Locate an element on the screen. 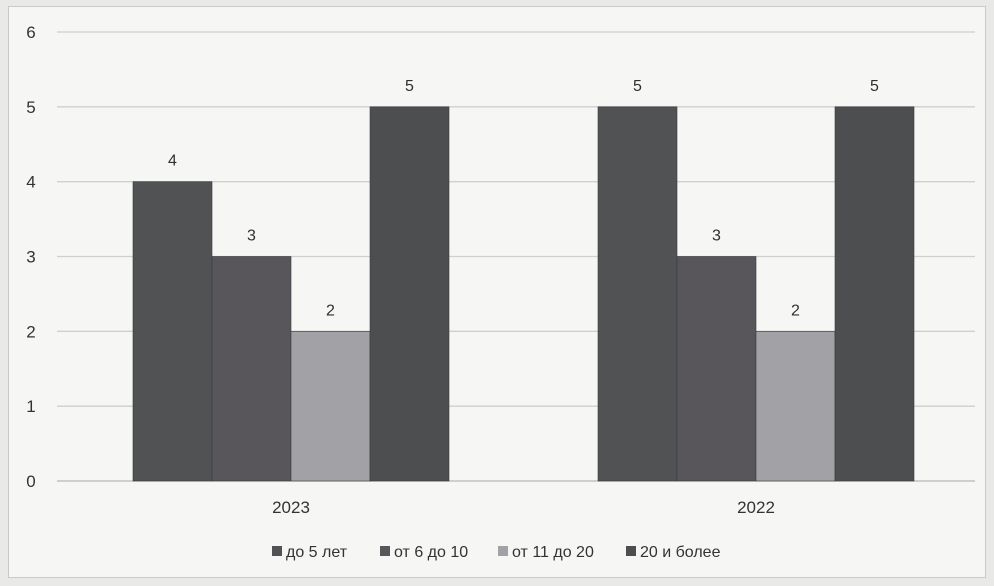 Image resolution: width=994 pixels, height=586 pixels. y-tick-label: 0 is located at coordinates (30, 481).